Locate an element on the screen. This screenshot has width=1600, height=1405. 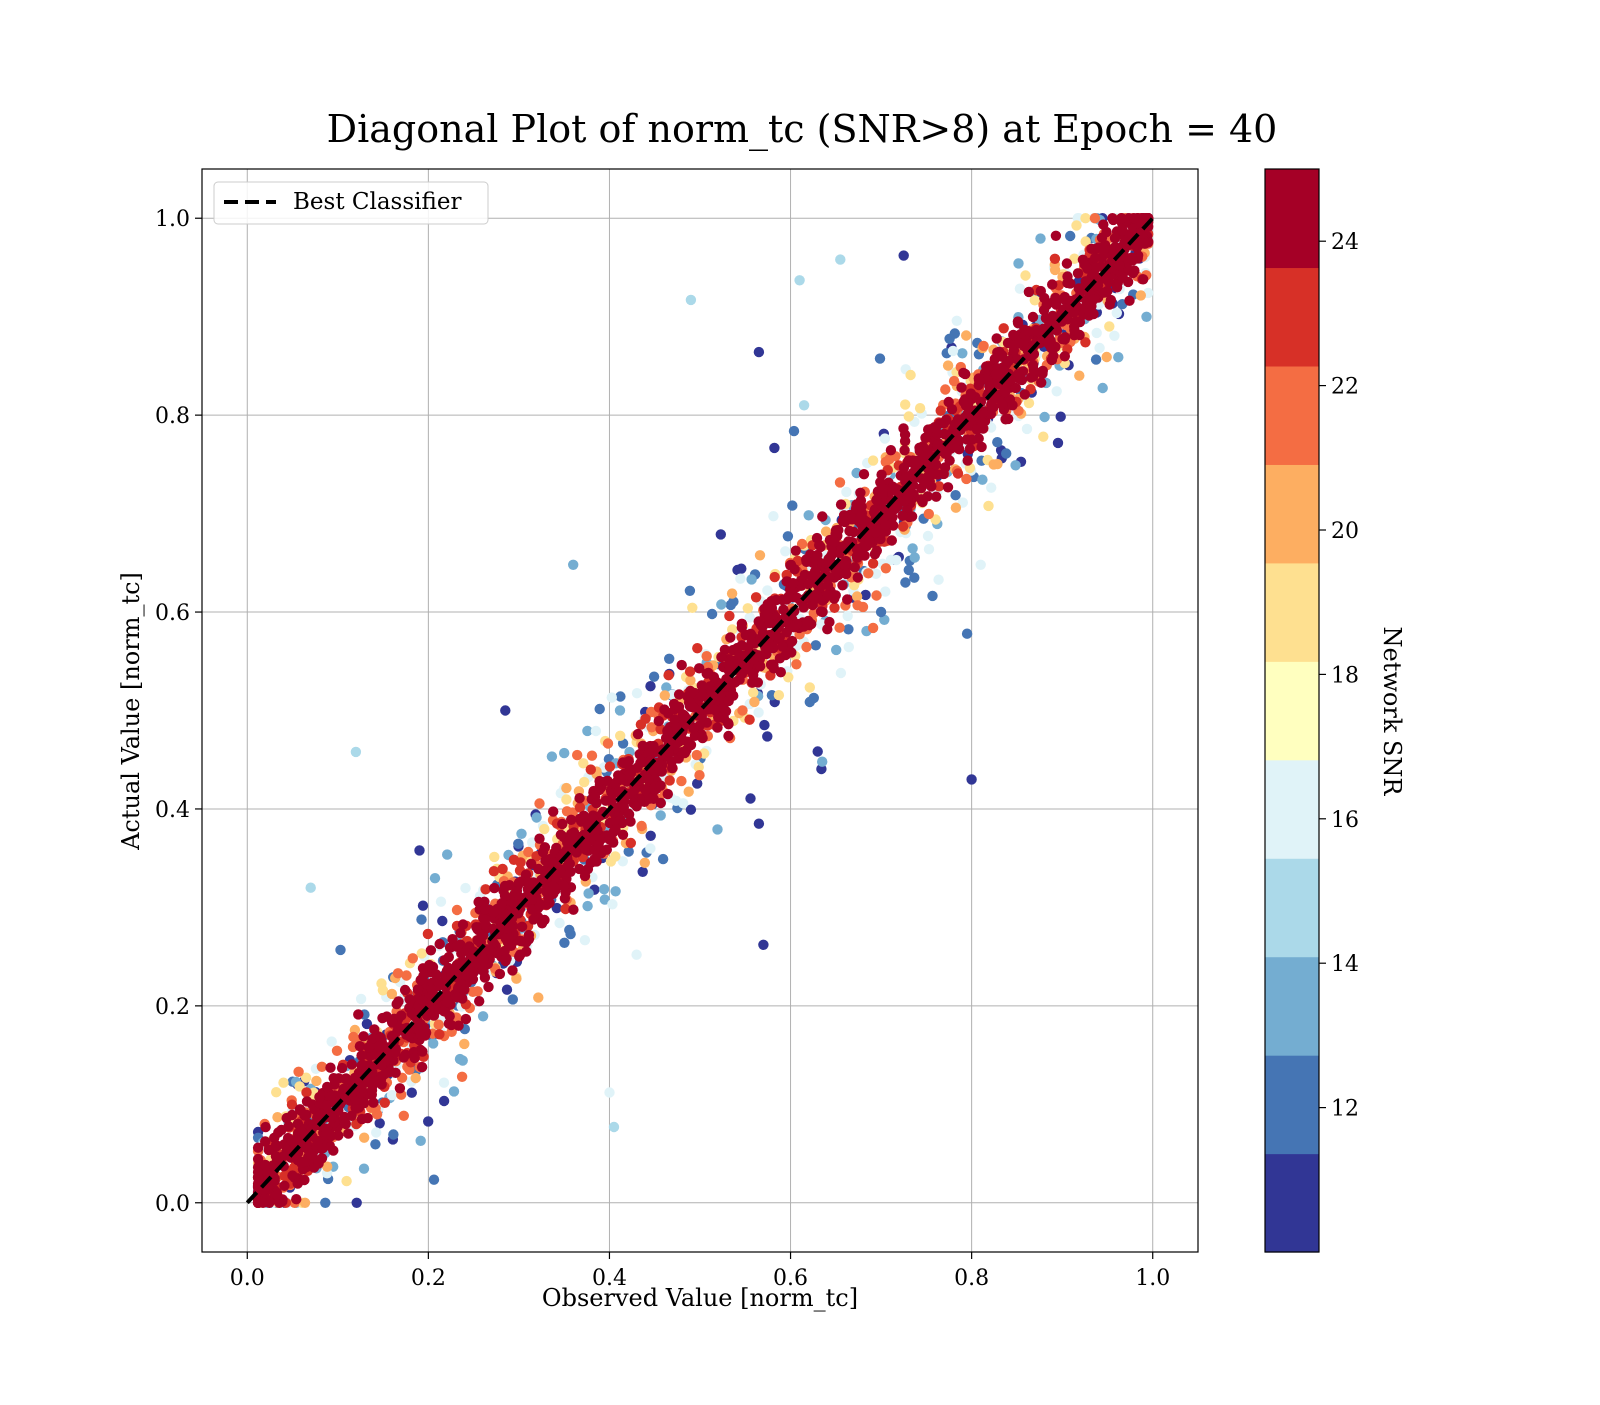
x-axis-label: Observed Value [norm_tc] is located at coordinates (700, 1298).